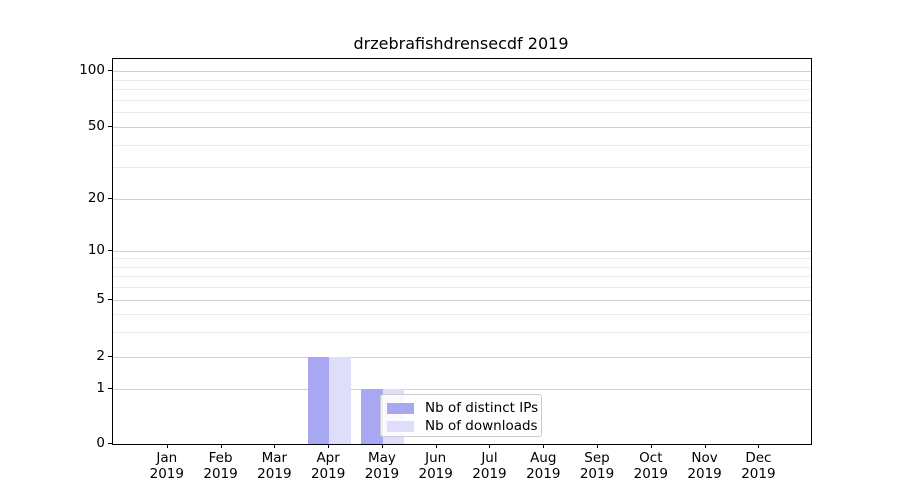 This screenshot has height=500, width=900. Describe the element at coordinates (100, 356) in the screenshot. I see `y-tick-label: 2` at that location.